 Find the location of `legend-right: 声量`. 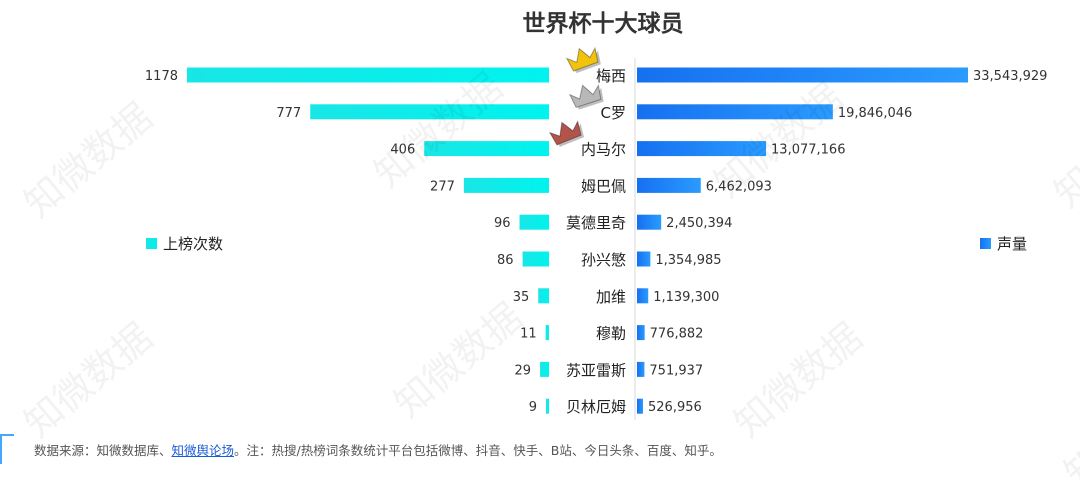

legend-right: 声量 is located at coordinates (1003, 243).